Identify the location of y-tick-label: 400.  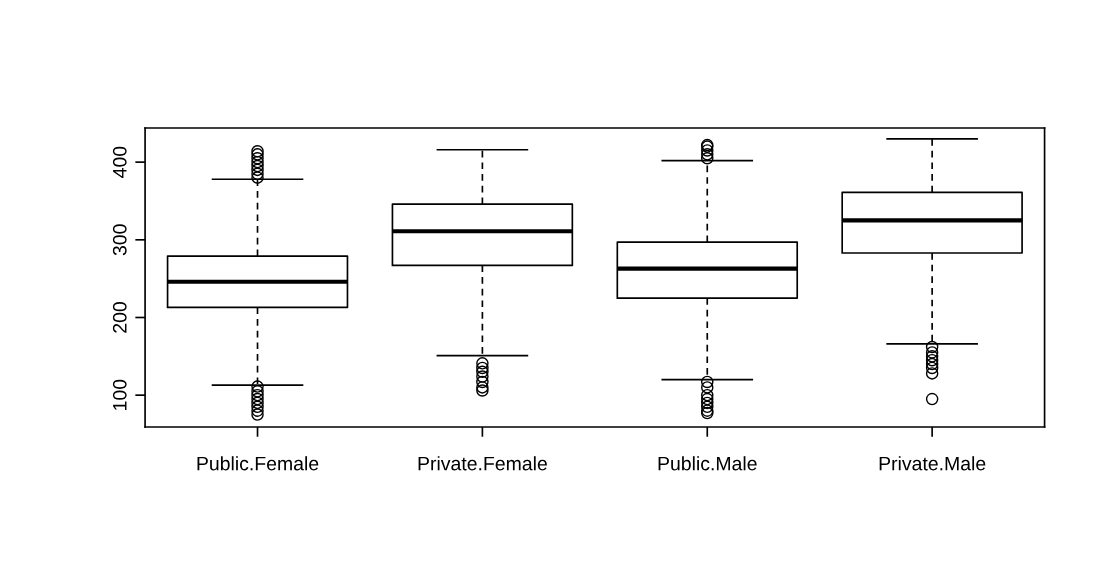
(119, 162).